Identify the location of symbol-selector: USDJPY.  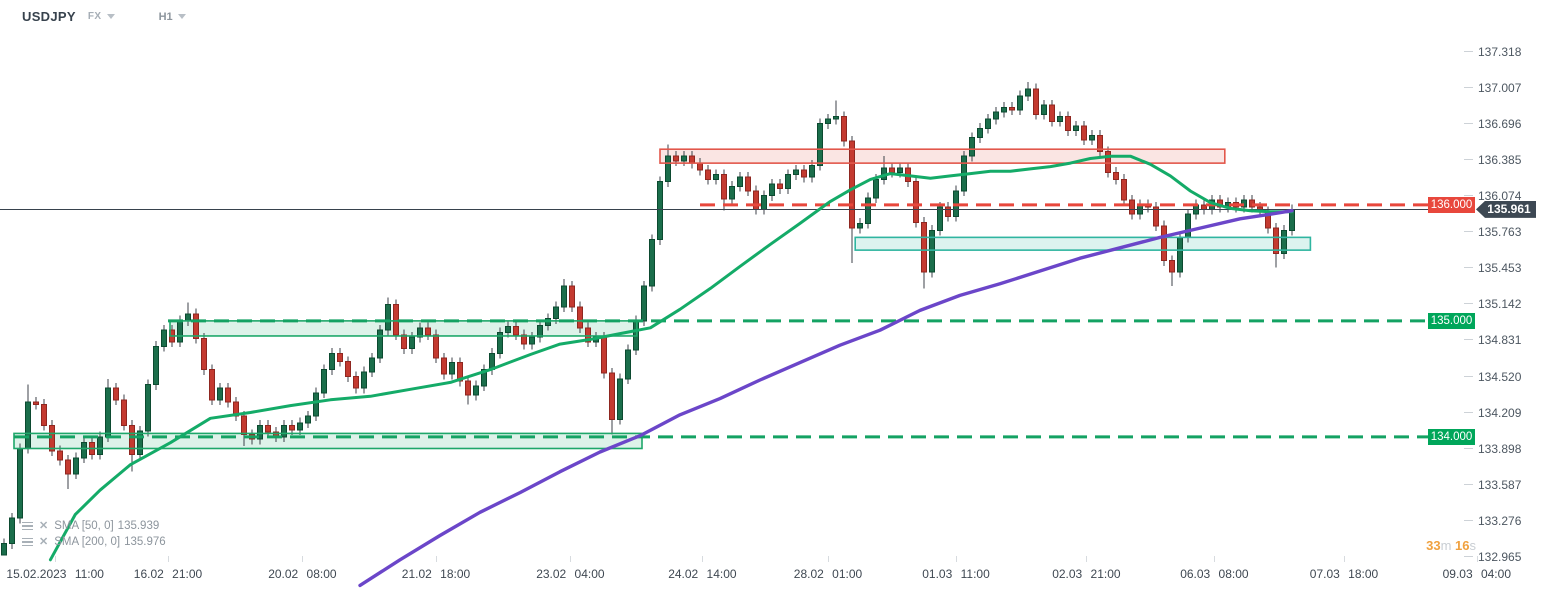
(49, 16).